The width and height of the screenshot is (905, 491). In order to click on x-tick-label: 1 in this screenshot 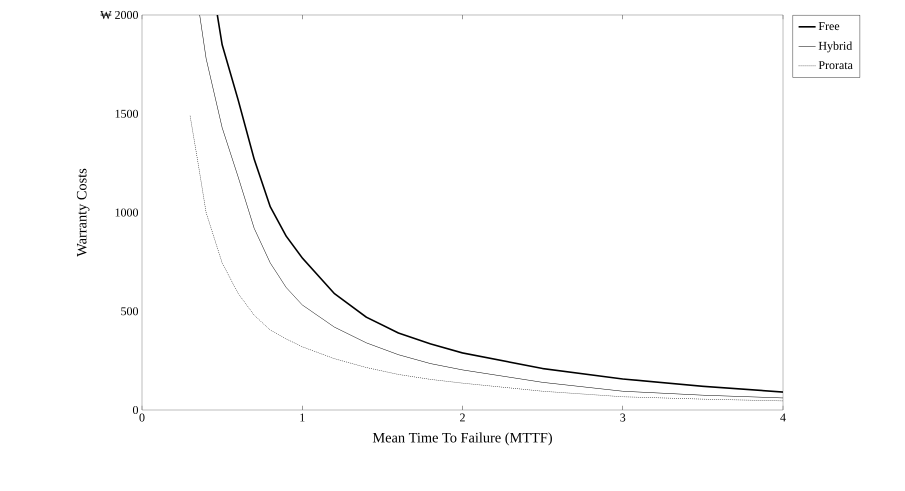, I will do `click(302, 418)`.